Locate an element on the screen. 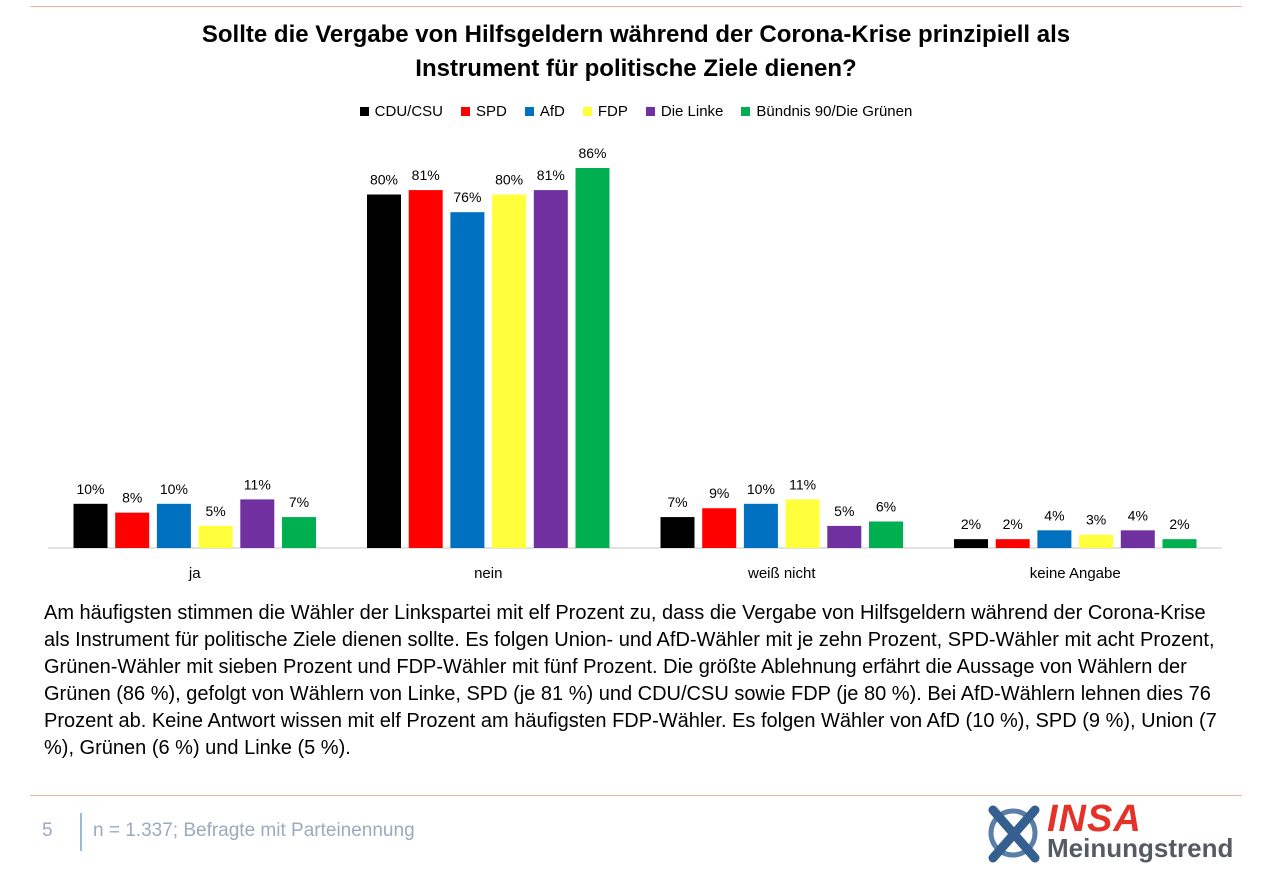  category-label: keine Angabe is located at coordinates (1075, 573).